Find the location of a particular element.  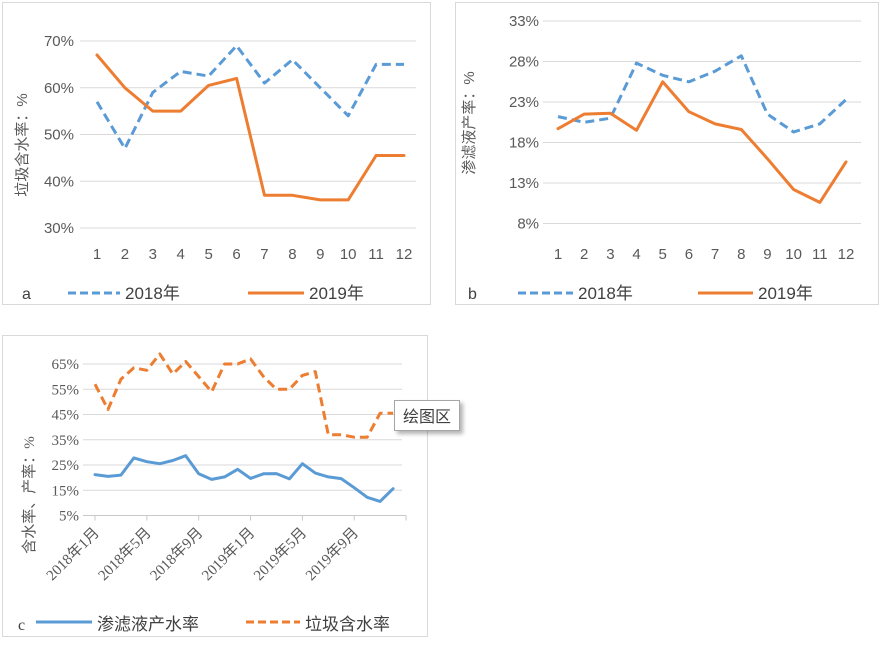

chart-a-xtick-label: 9 is located at coordinates (320, 254).